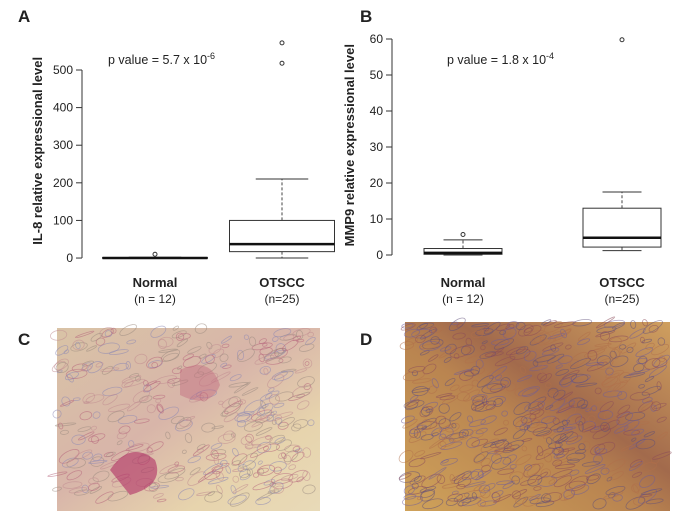 This screenshot has height=518, width=685. Describe the element at coordinates (63, 70) in the screenshot. I see `y-tick-label: 500` at that location.